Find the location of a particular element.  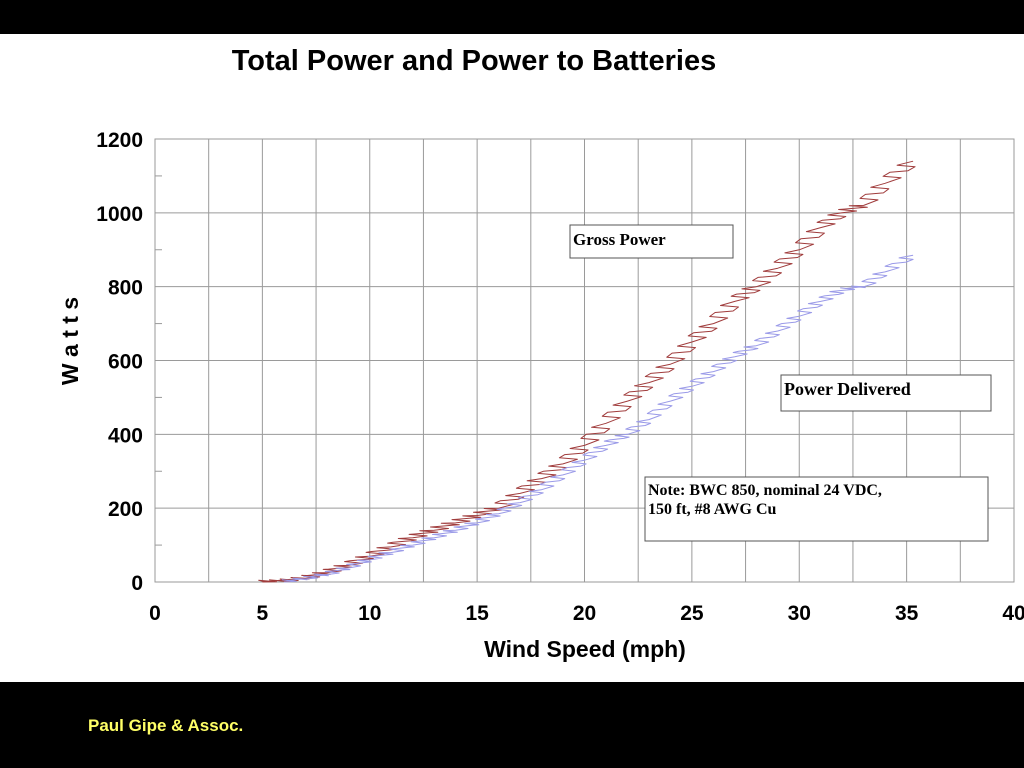

gross-power-label: Gross Power is located at coordinates (619, 239).